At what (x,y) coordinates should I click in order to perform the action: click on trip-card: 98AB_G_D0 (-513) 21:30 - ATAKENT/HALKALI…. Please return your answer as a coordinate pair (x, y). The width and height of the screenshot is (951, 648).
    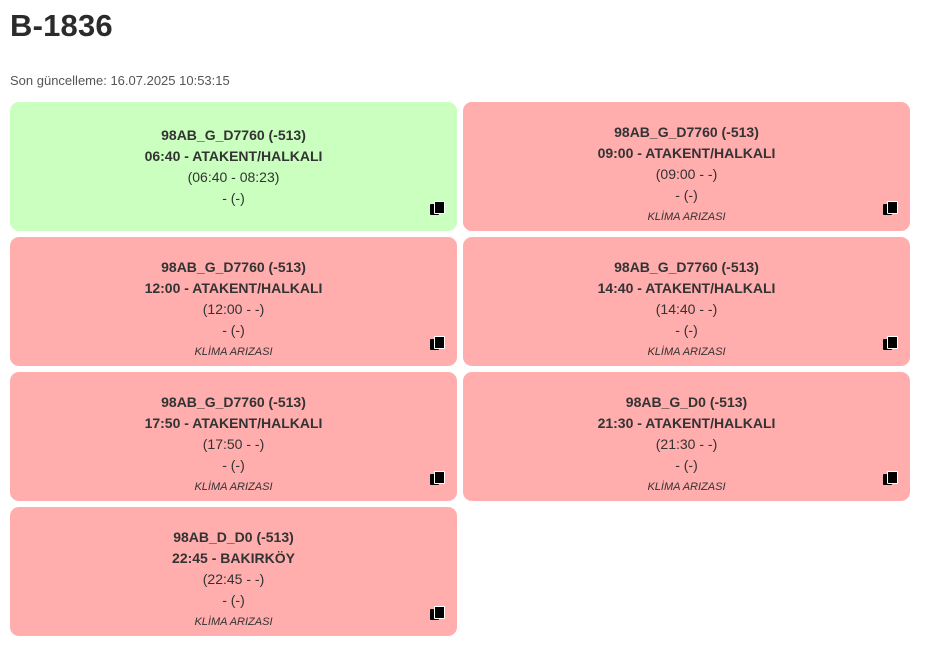
    Looking at the image, I should click on (686, 436).